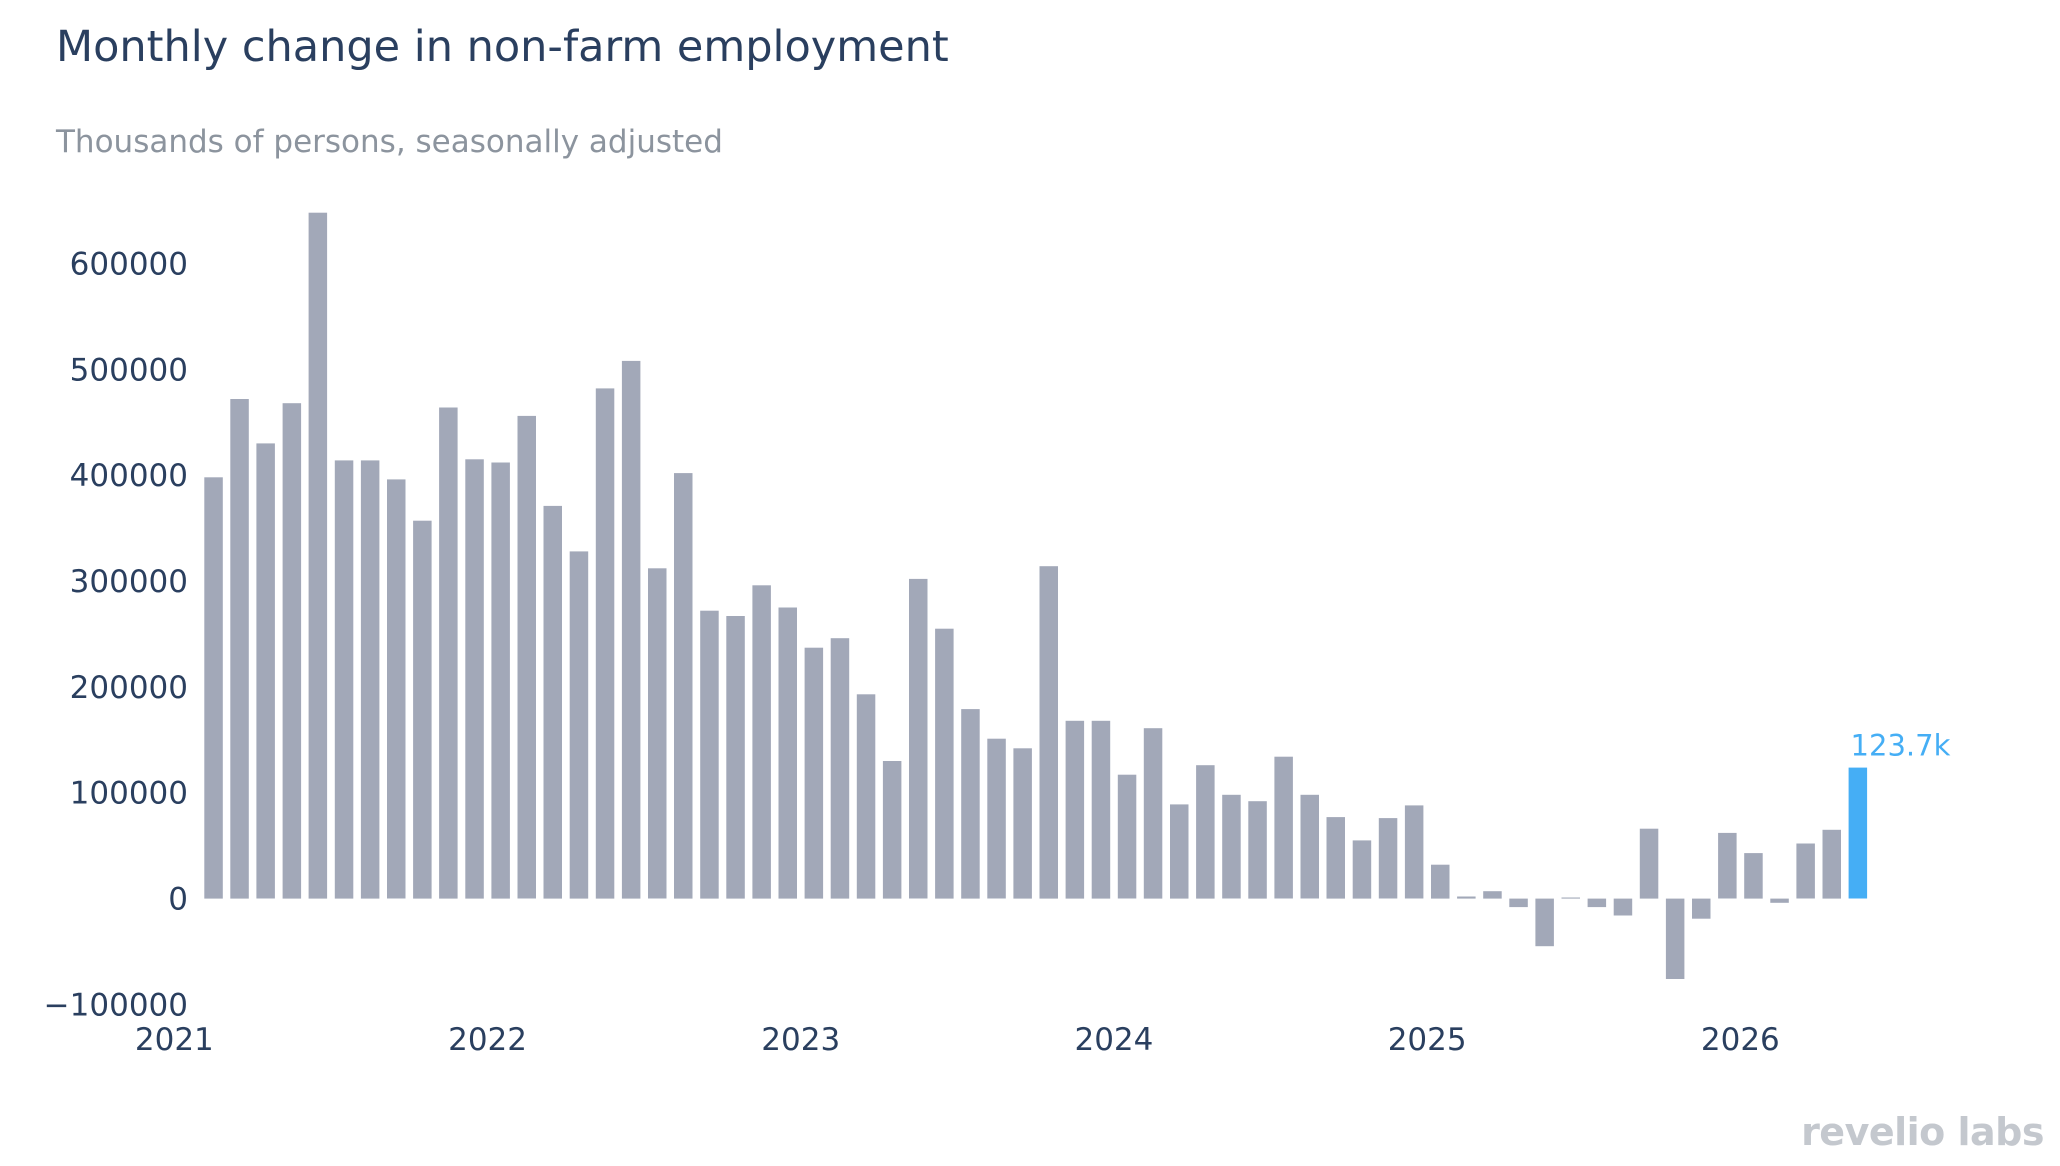  I want to click on y-tick-label: 400000, so click(129, 476).